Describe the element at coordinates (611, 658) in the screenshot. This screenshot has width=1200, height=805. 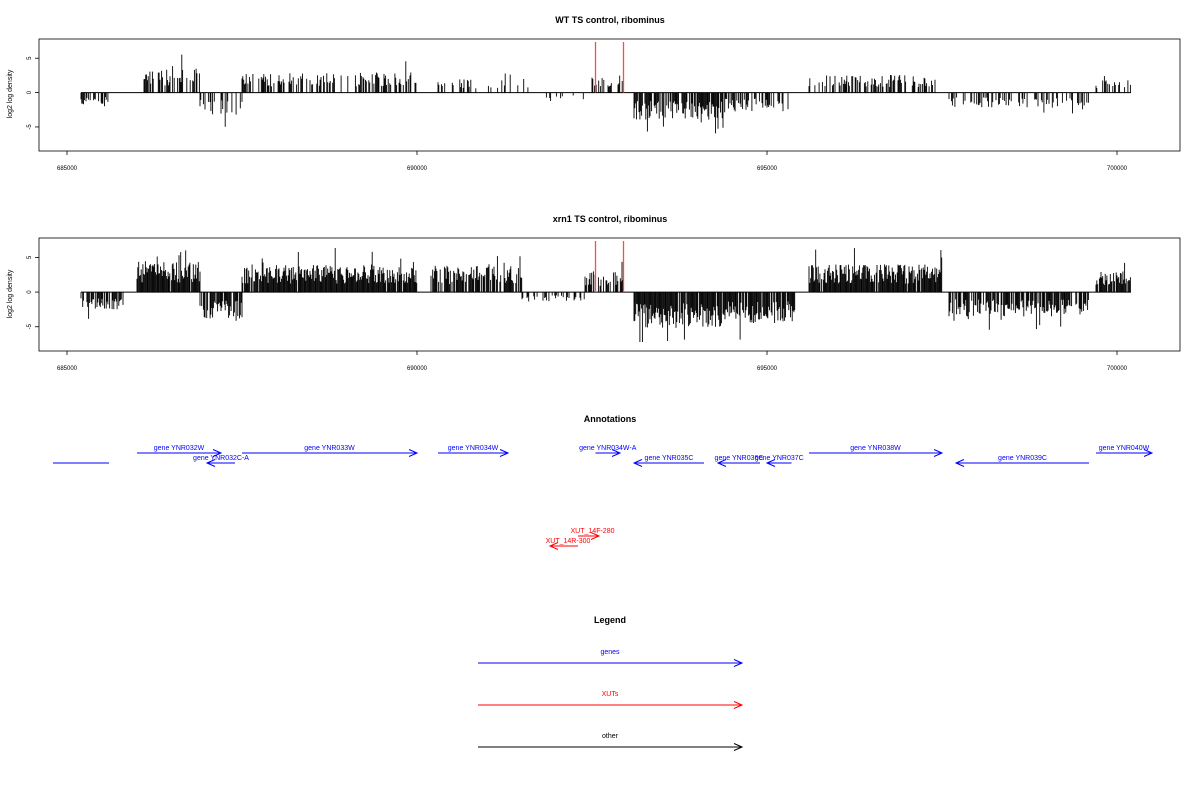
I see `legend-item: genes` at that location.